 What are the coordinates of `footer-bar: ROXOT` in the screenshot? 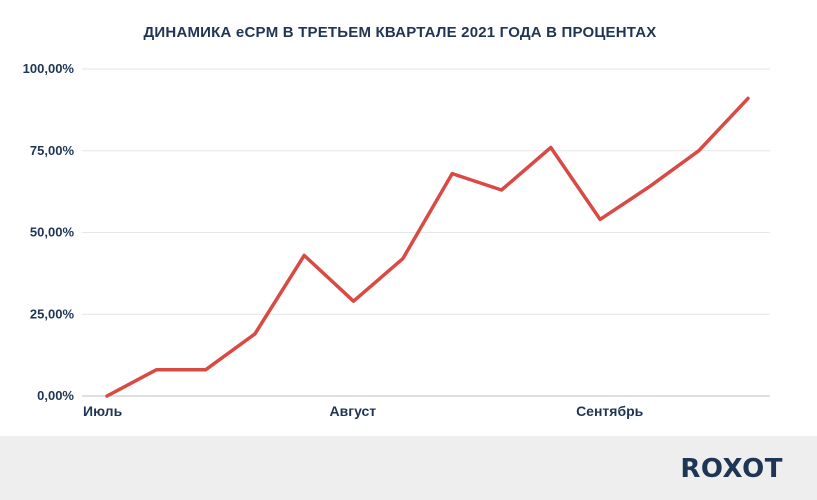 It's located at (408, 468).